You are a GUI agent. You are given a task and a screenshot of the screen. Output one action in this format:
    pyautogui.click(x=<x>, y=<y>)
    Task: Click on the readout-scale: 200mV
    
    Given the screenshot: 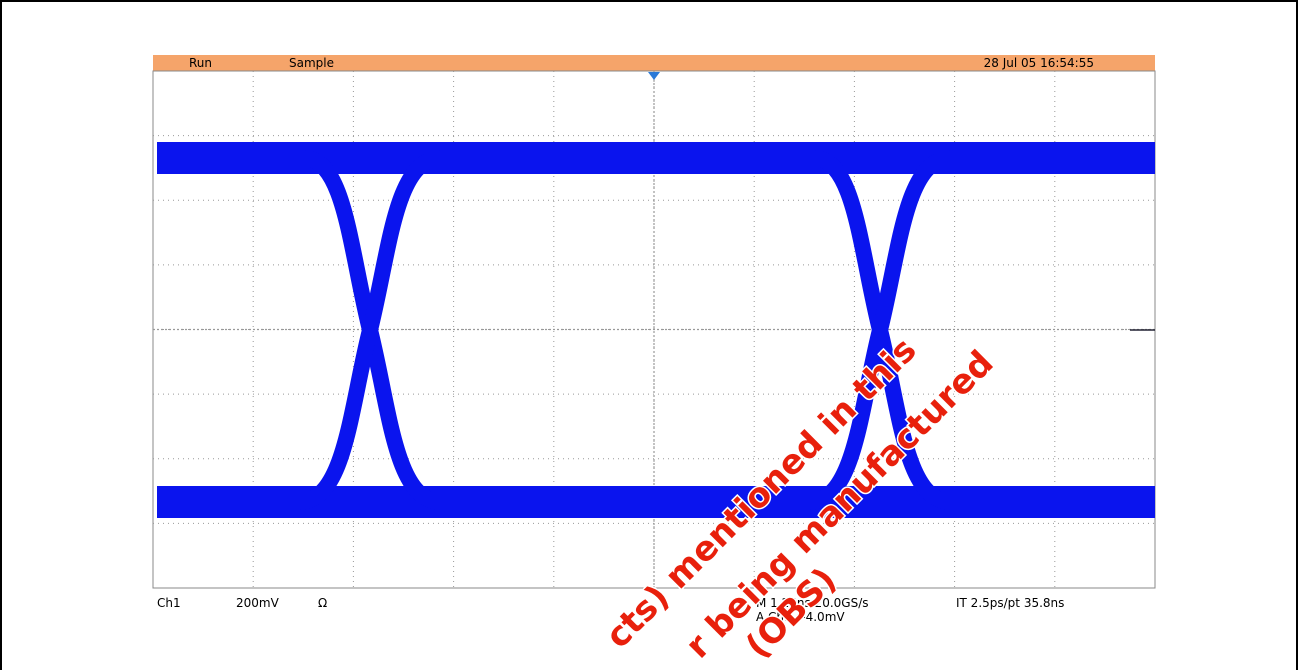 What is the action you would take?
    pyautogui.click(x=258, y=603)
    